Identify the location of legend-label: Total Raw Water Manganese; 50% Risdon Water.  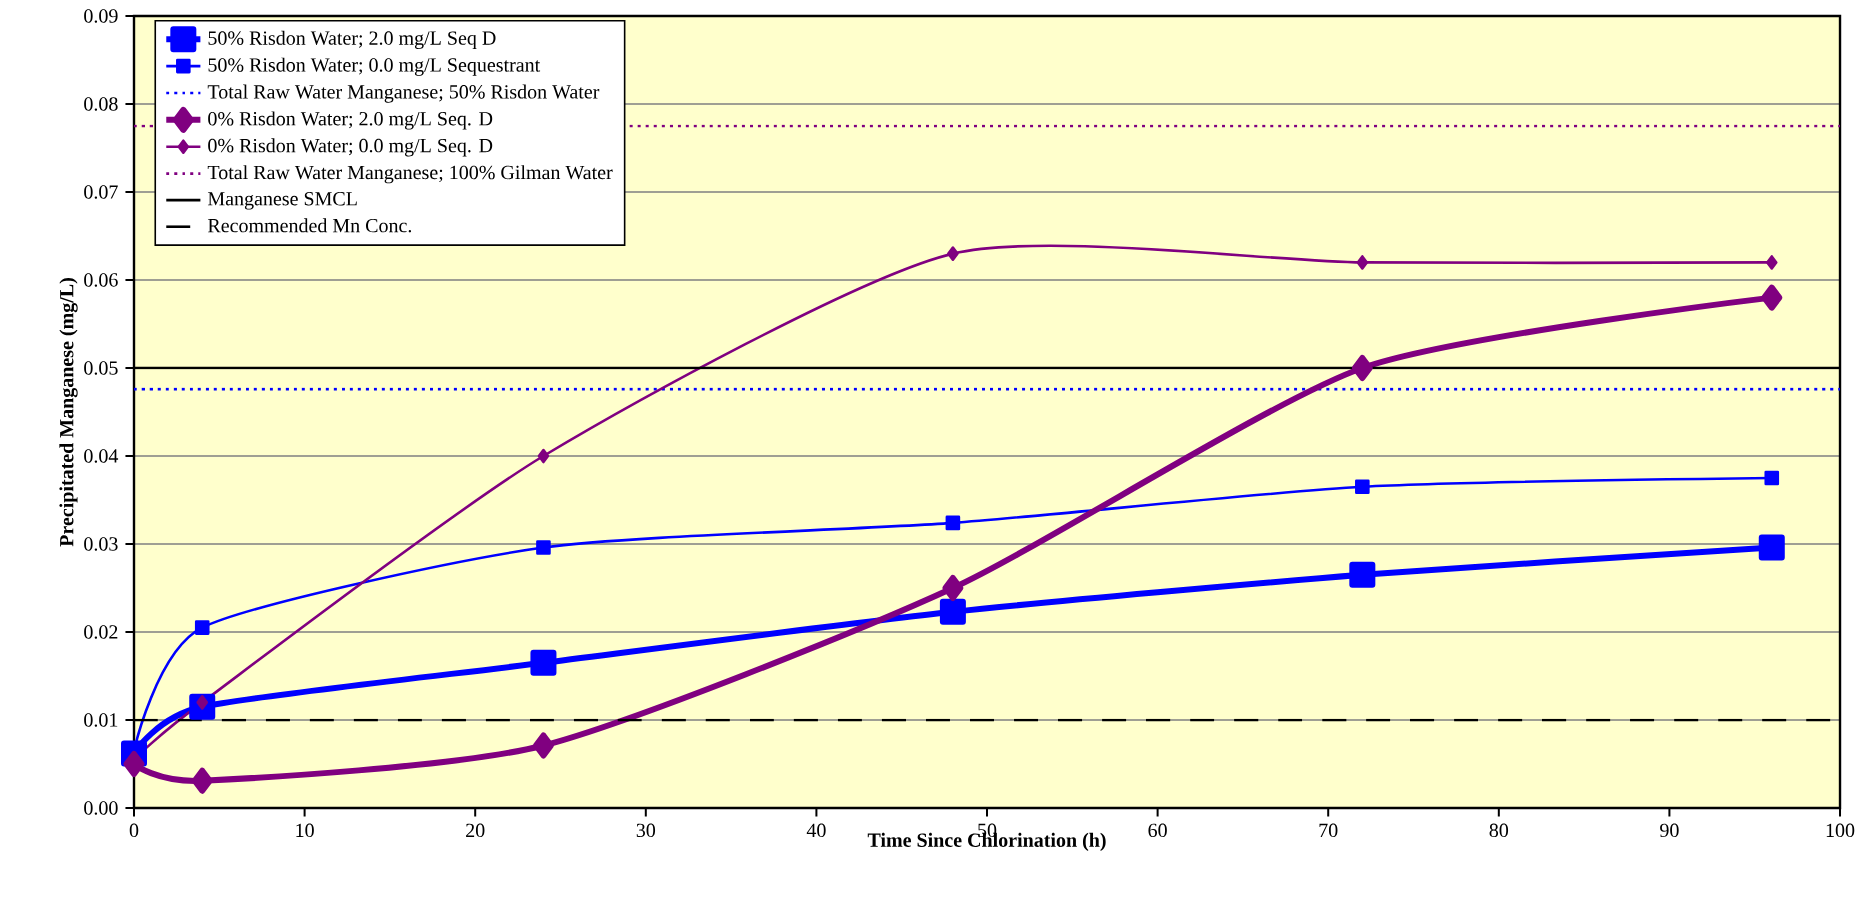
(403, 93).